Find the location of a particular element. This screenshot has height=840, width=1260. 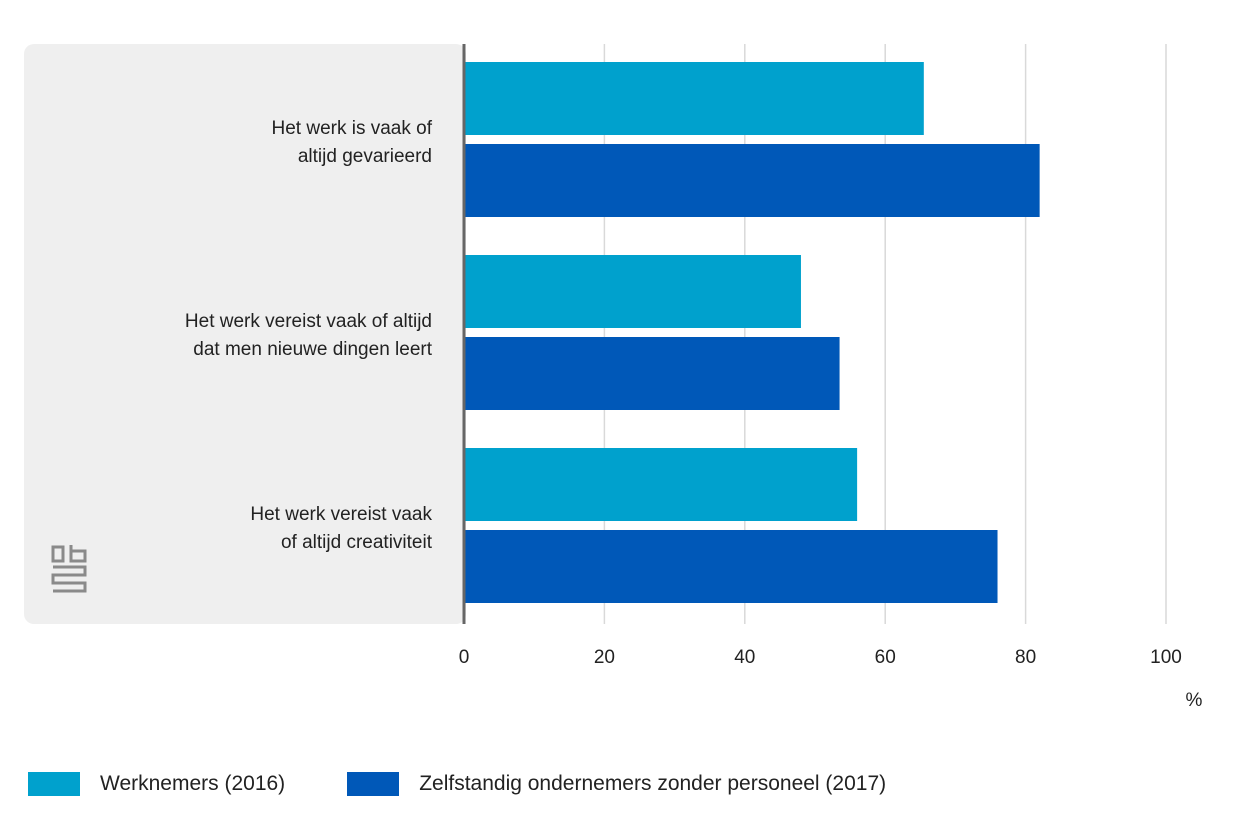

x-tick-label: 100 is located at coordinates (1166, 657).